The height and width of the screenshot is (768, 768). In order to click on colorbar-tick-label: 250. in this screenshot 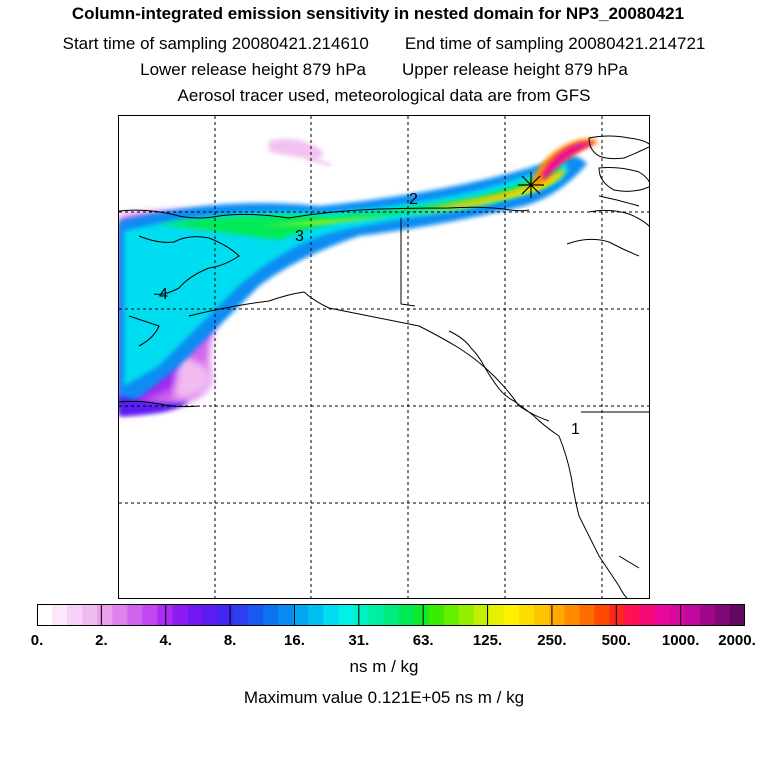, I will do `click(552, 640)`.